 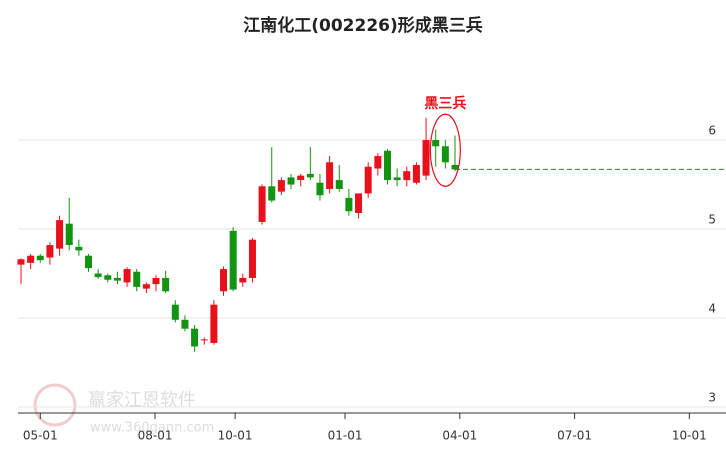 What do you see at coordinates (574, 436) in the screenshot?
I see `x-tick-label: 07-01` at bounding box center [574, 436].